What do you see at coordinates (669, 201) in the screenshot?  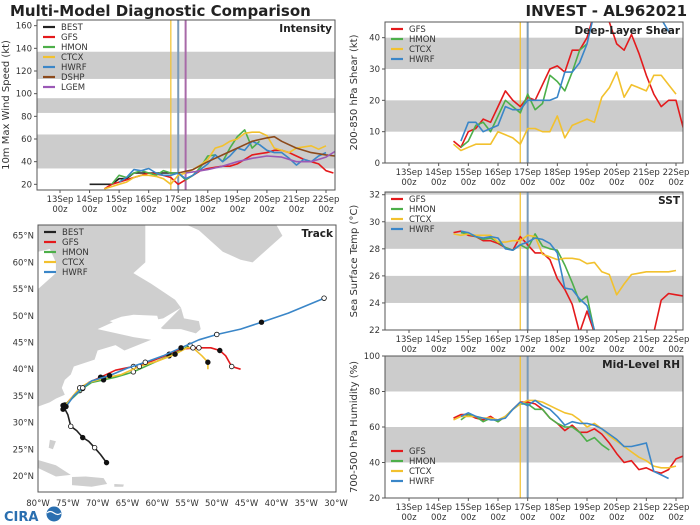 I see `panel-title: SST` at bounding box center [669, 201].